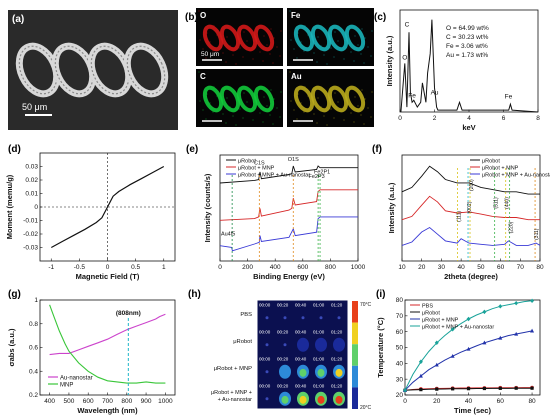 The height and width of the screenshot is (417, 550). Describe the element at coordinates (400, 348) in the screenshot. I see `y-tick-label: 50` at that location.